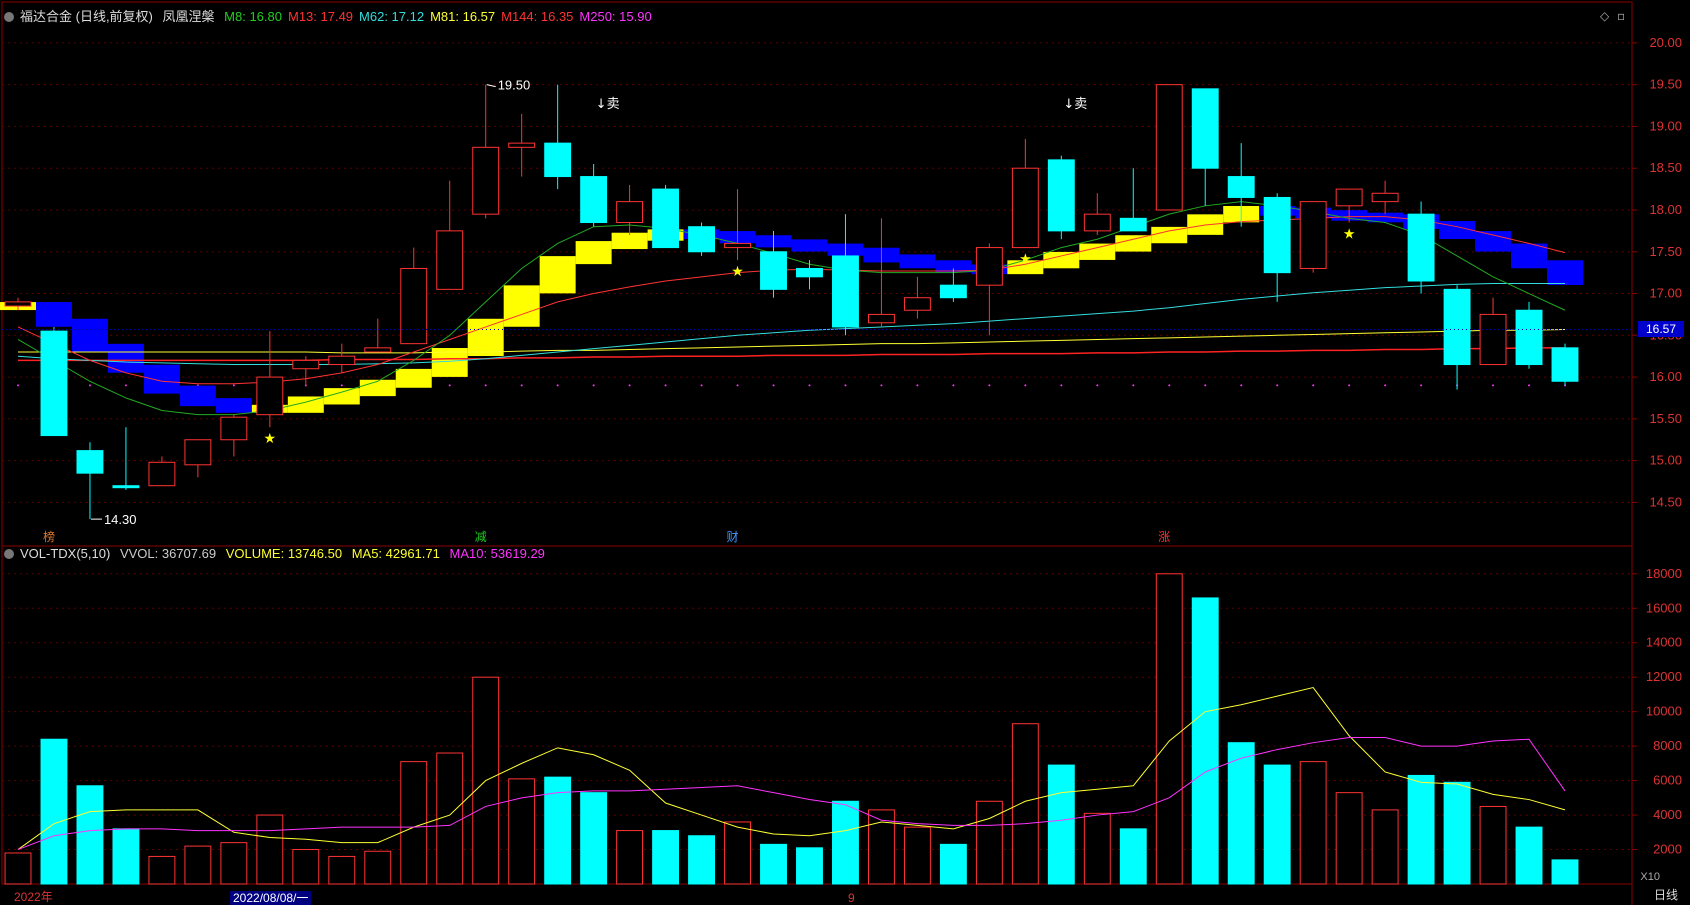  I want to click on price-tick-label: 17.00, so click(1665, 293).